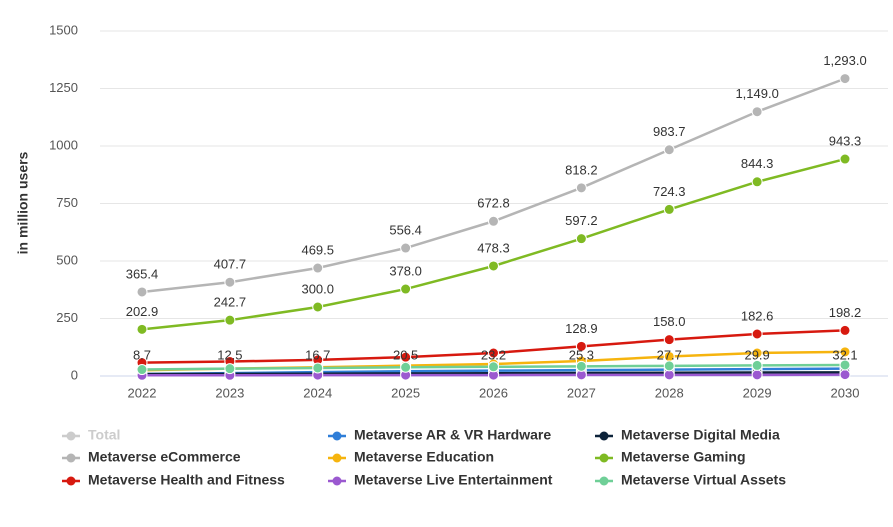 The width and height of the screenshot is (893, 527). What do you see at coordinates (845, 140) in the screenshot?
I see `data-label: 943.3` at bounding box center [845, 140].